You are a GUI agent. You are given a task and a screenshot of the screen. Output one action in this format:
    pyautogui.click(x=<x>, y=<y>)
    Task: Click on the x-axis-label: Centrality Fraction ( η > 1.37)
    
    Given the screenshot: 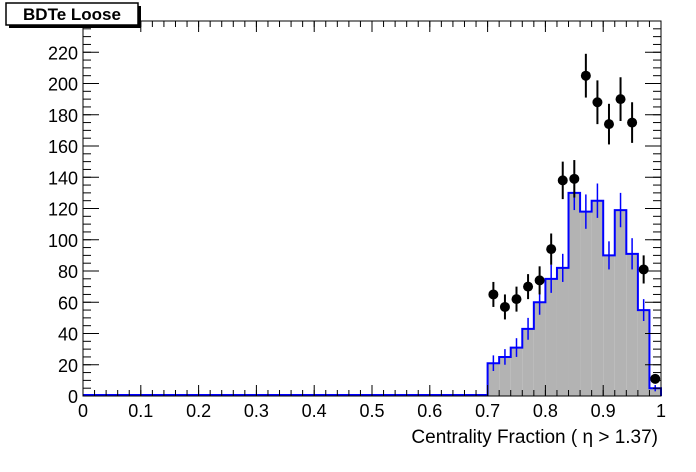 What is the action you would take?
    pyautogui.click(x=534, y=437)
    